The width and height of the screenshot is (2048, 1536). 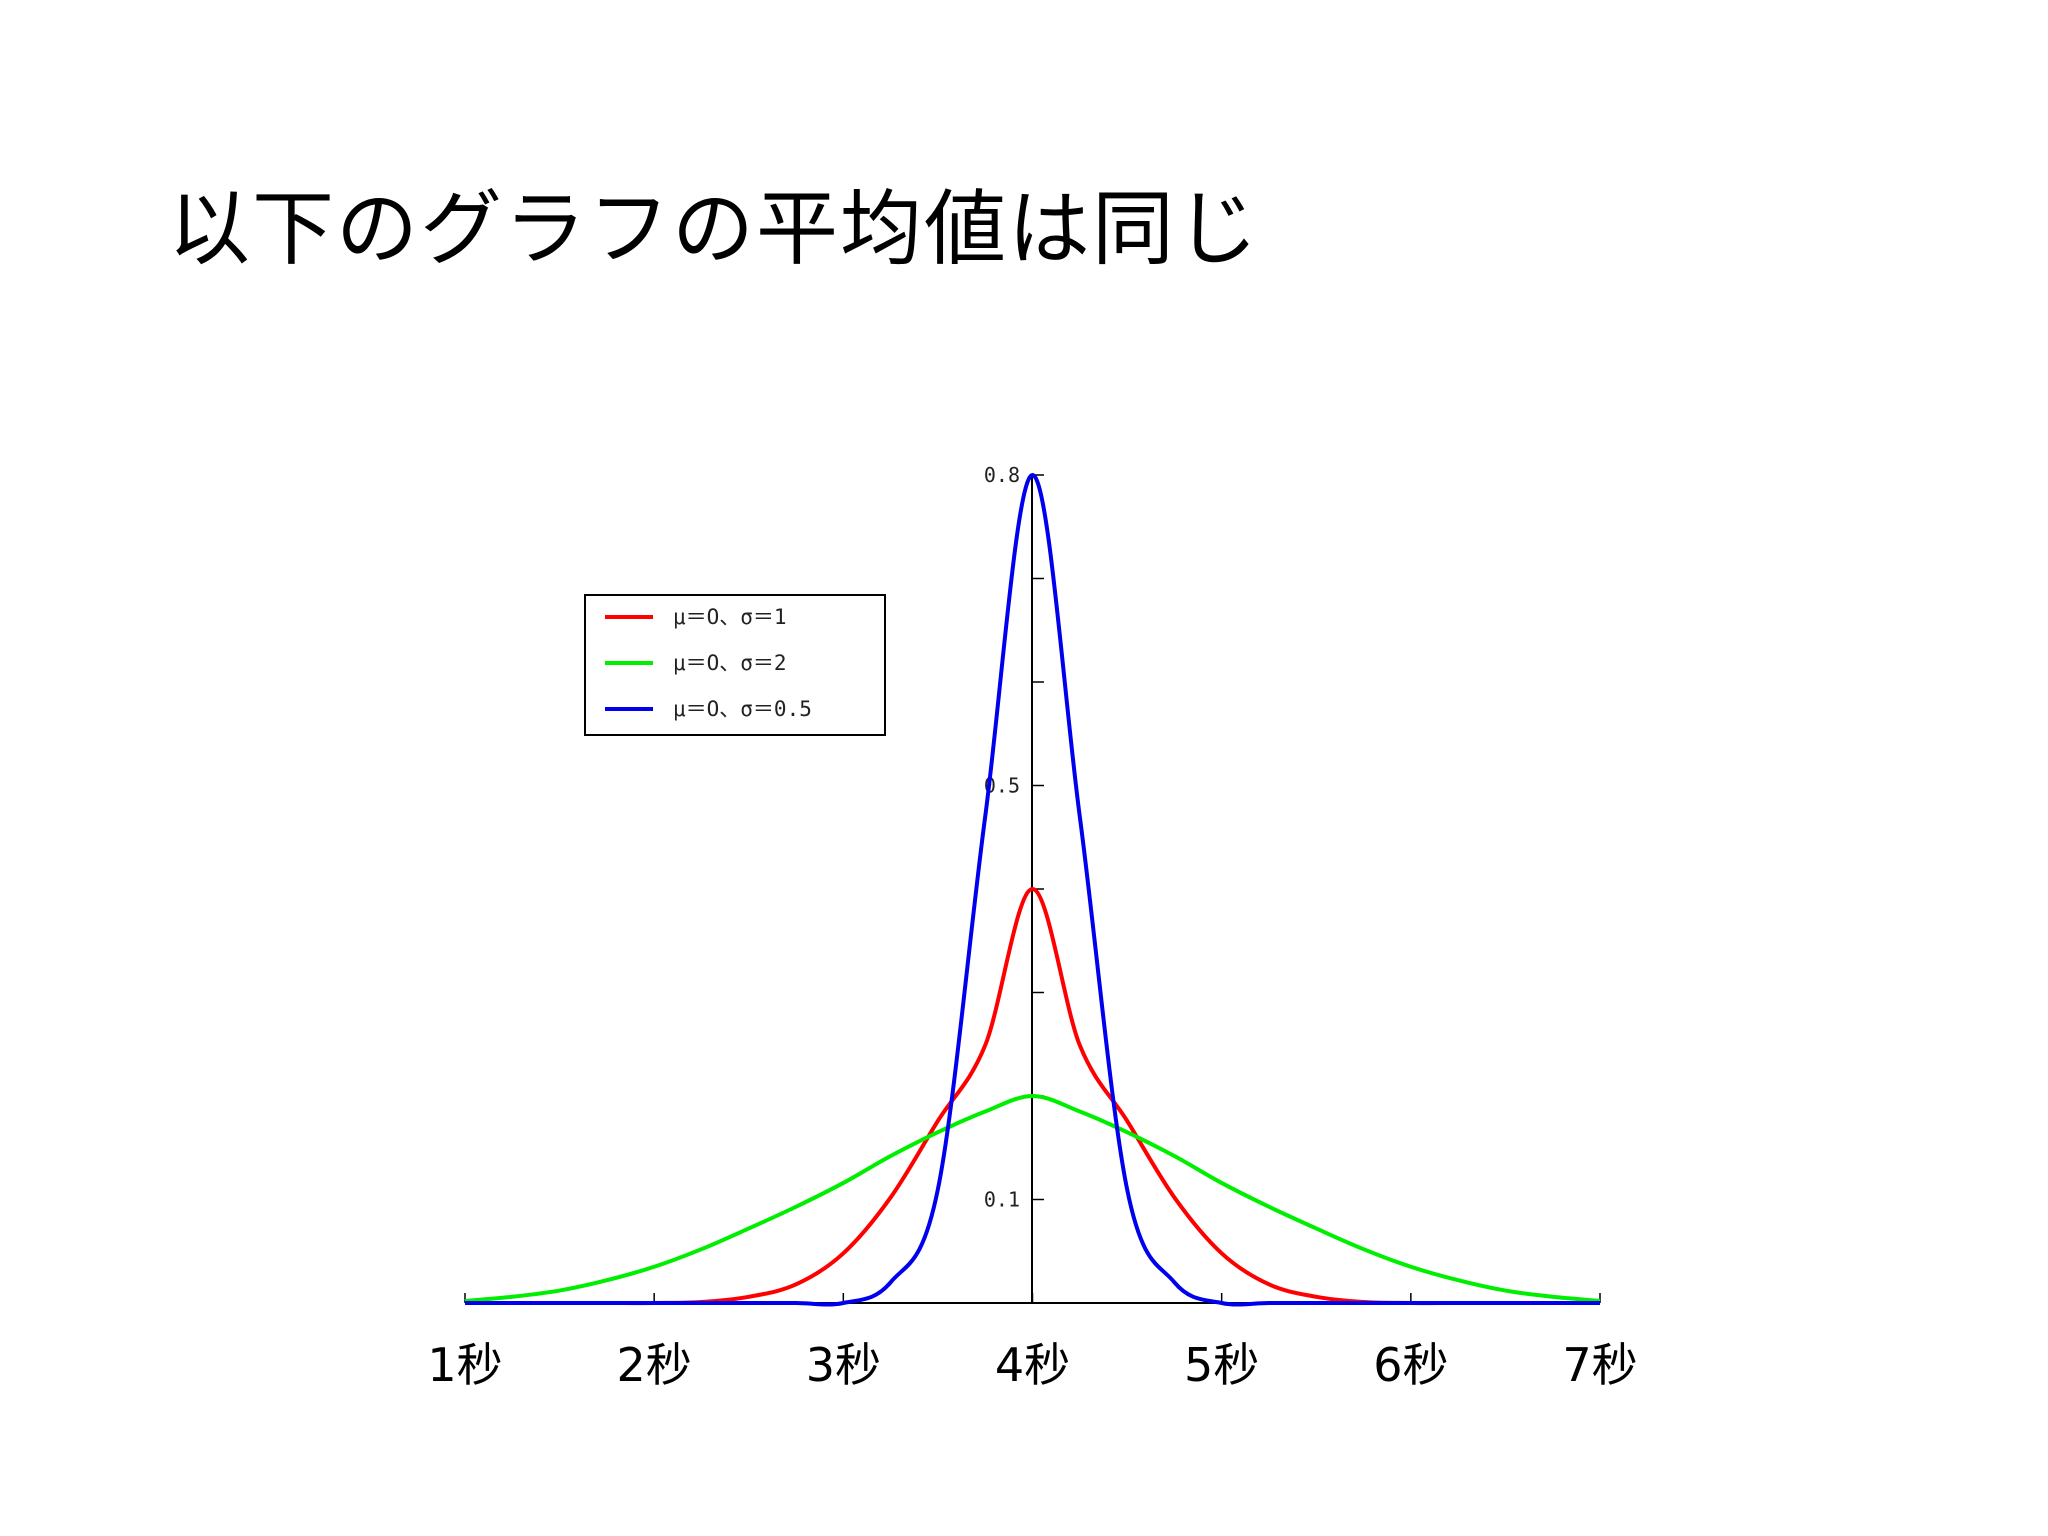 I want to click on legend-label: μ＝O、σ＝2, so click(x=730, y=663).